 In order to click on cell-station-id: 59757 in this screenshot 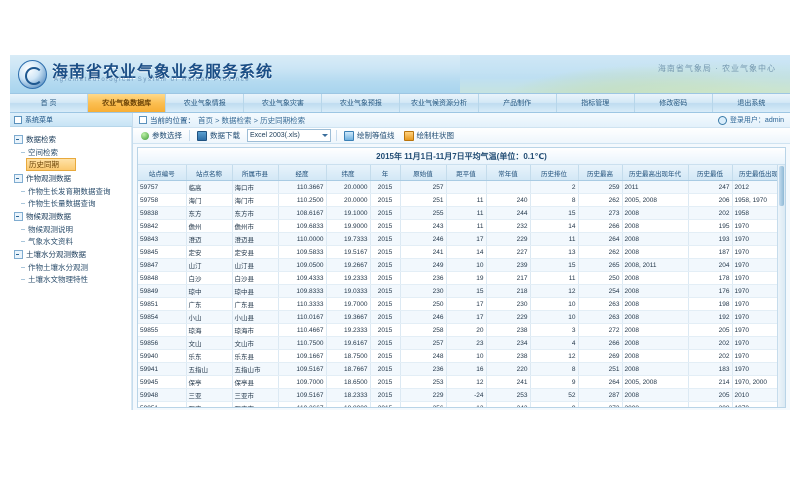, I will do `click(162, 187)`.